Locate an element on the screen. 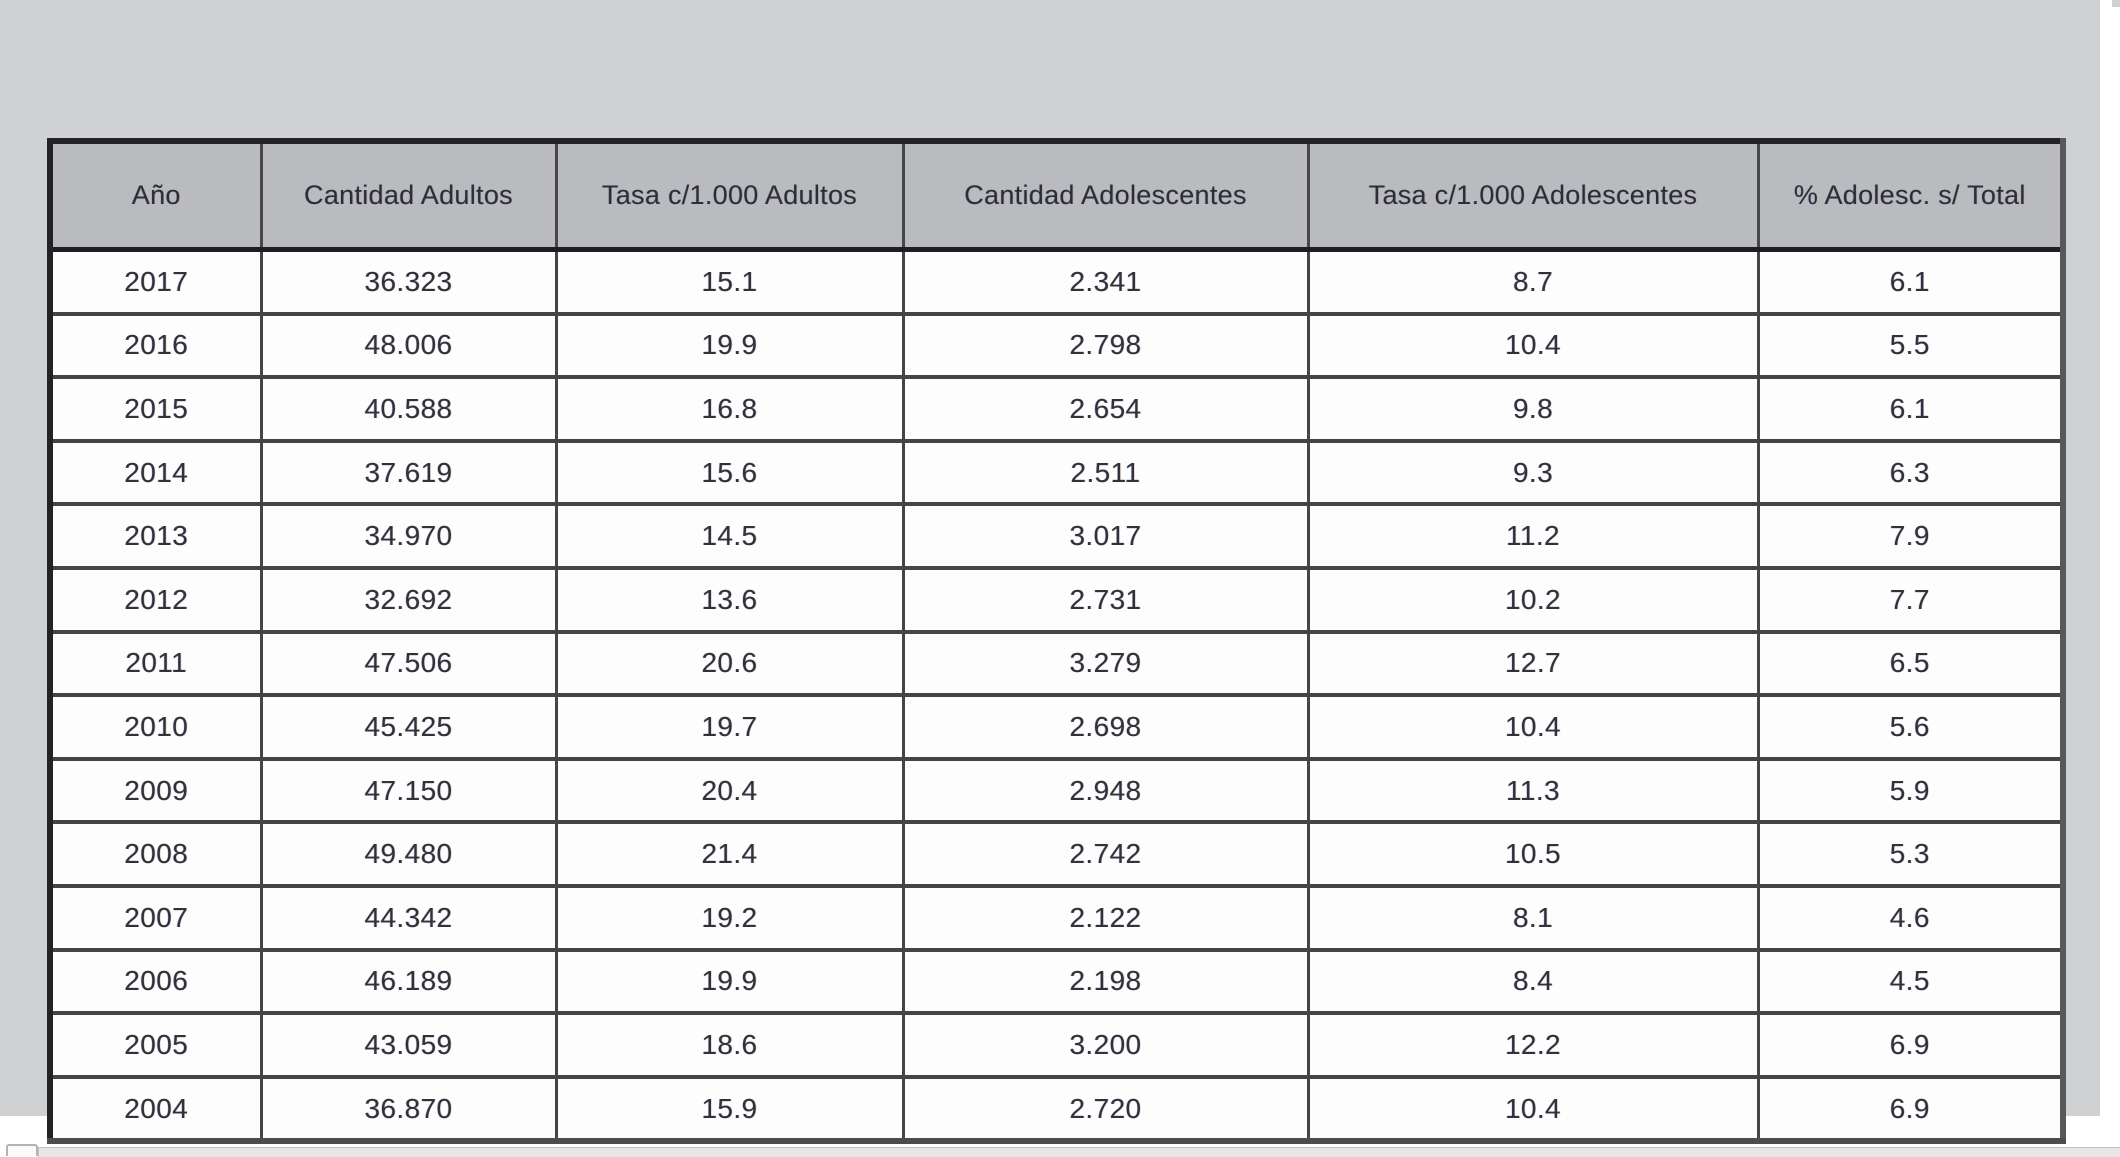  table-cell-adolescent-rate: 11.3 is located at coordinates (1533, 790).